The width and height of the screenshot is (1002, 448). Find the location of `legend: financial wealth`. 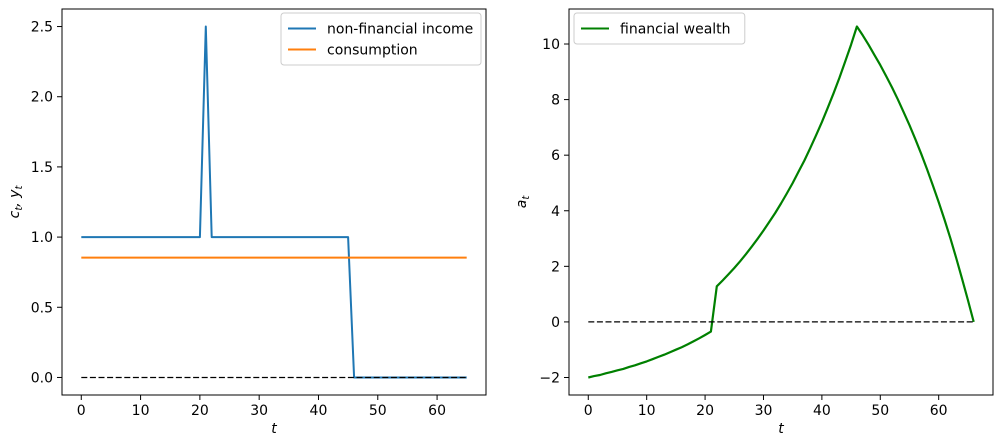

legend: financial wealth is located at coordinates (659, 28).